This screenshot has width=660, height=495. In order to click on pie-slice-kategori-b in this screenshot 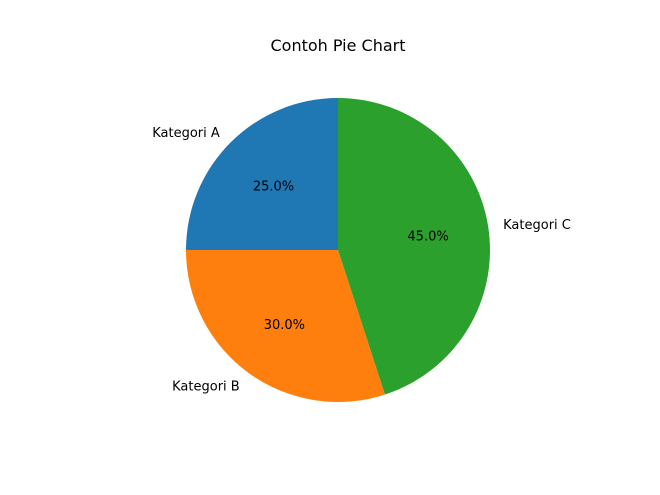, I will do `click(285, 326)`.